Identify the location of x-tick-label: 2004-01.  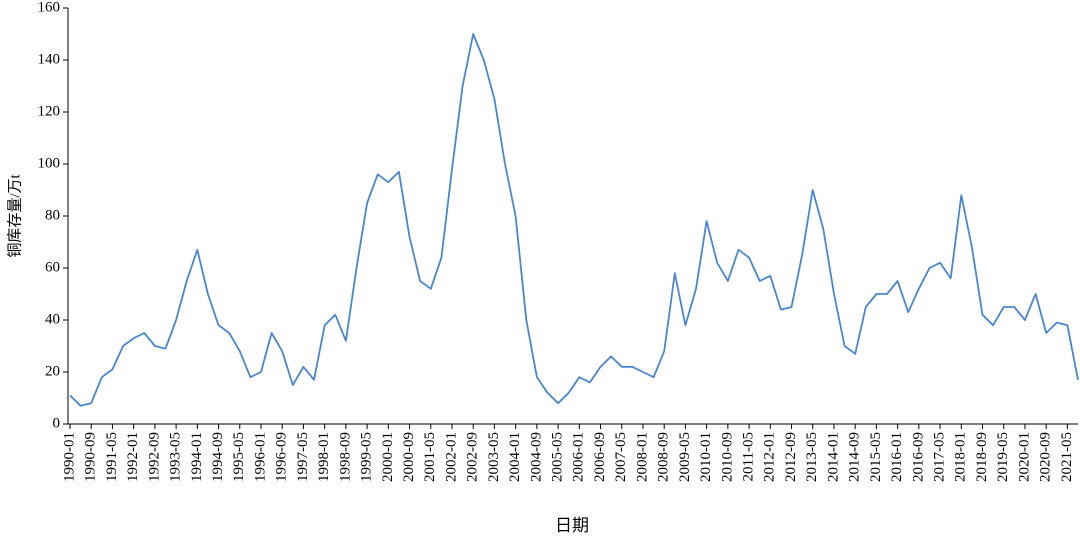
(515, 457).